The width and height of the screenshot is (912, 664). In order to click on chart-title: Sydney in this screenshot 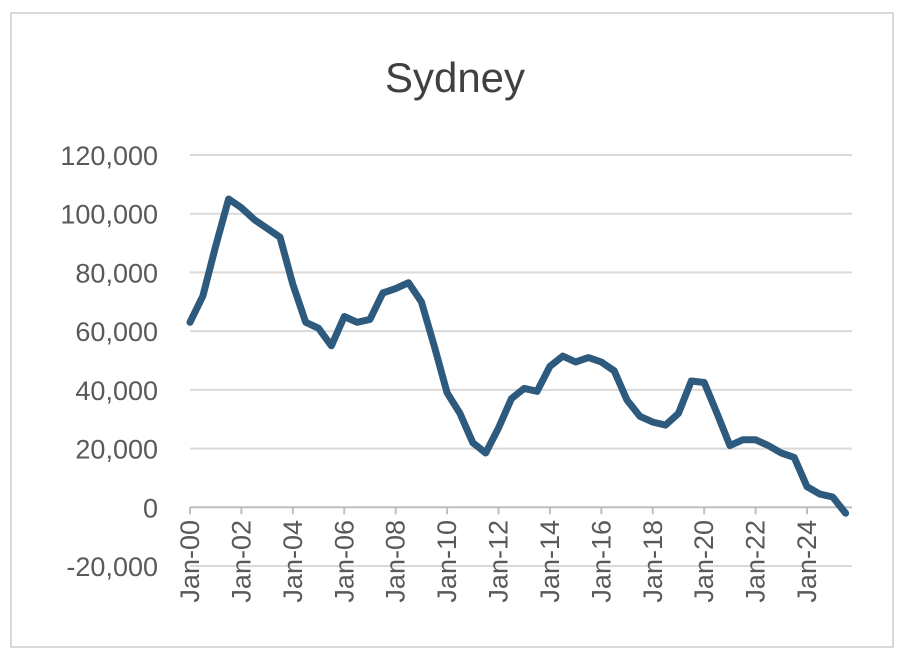, I will do `click(455, 77)`.